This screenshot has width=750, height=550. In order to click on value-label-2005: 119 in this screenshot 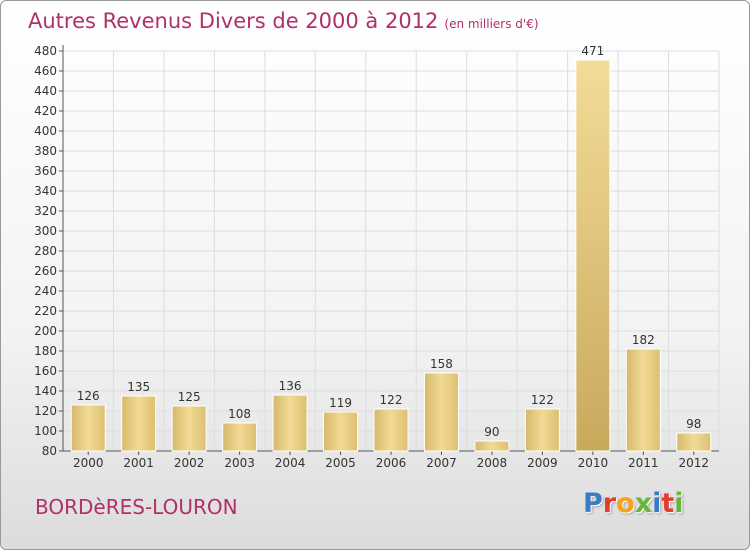, I will do `click(340, 403)`.